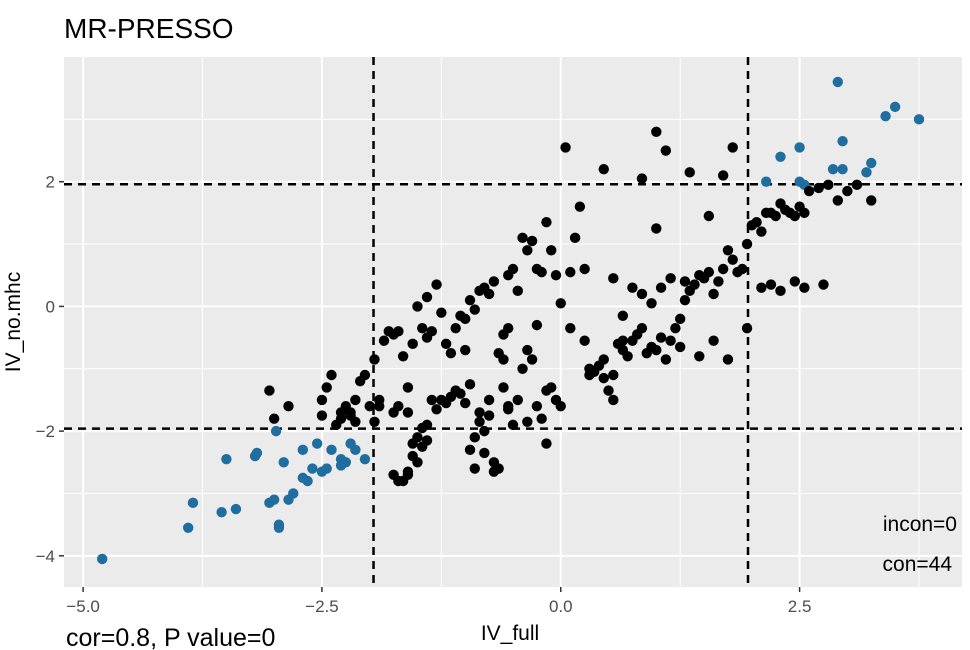 Image resolution: width=970 pixels, height=650 pixels. What do you see at coordinates (50, 182) in the screenshot?
I see `y-tick-label: 2` at bounding box center [50, 182].